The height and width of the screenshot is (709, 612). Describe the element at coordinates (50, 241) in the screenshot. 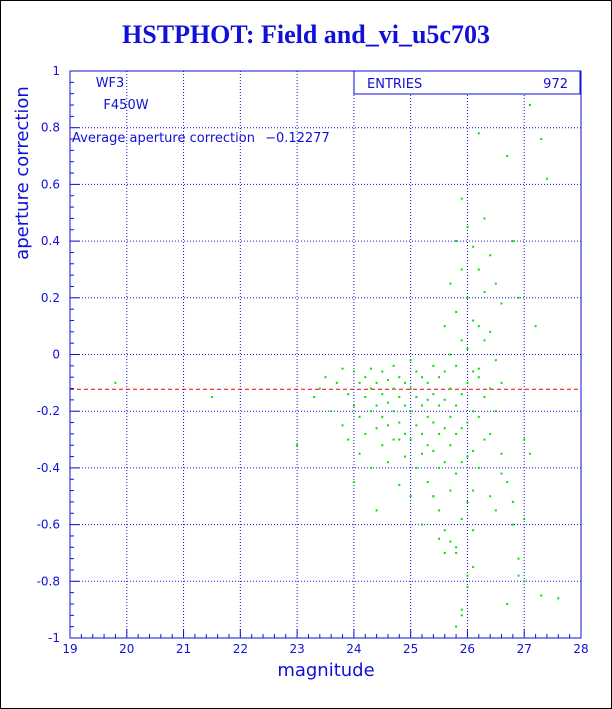

I see `y-tick-label: 0.4` at that location.